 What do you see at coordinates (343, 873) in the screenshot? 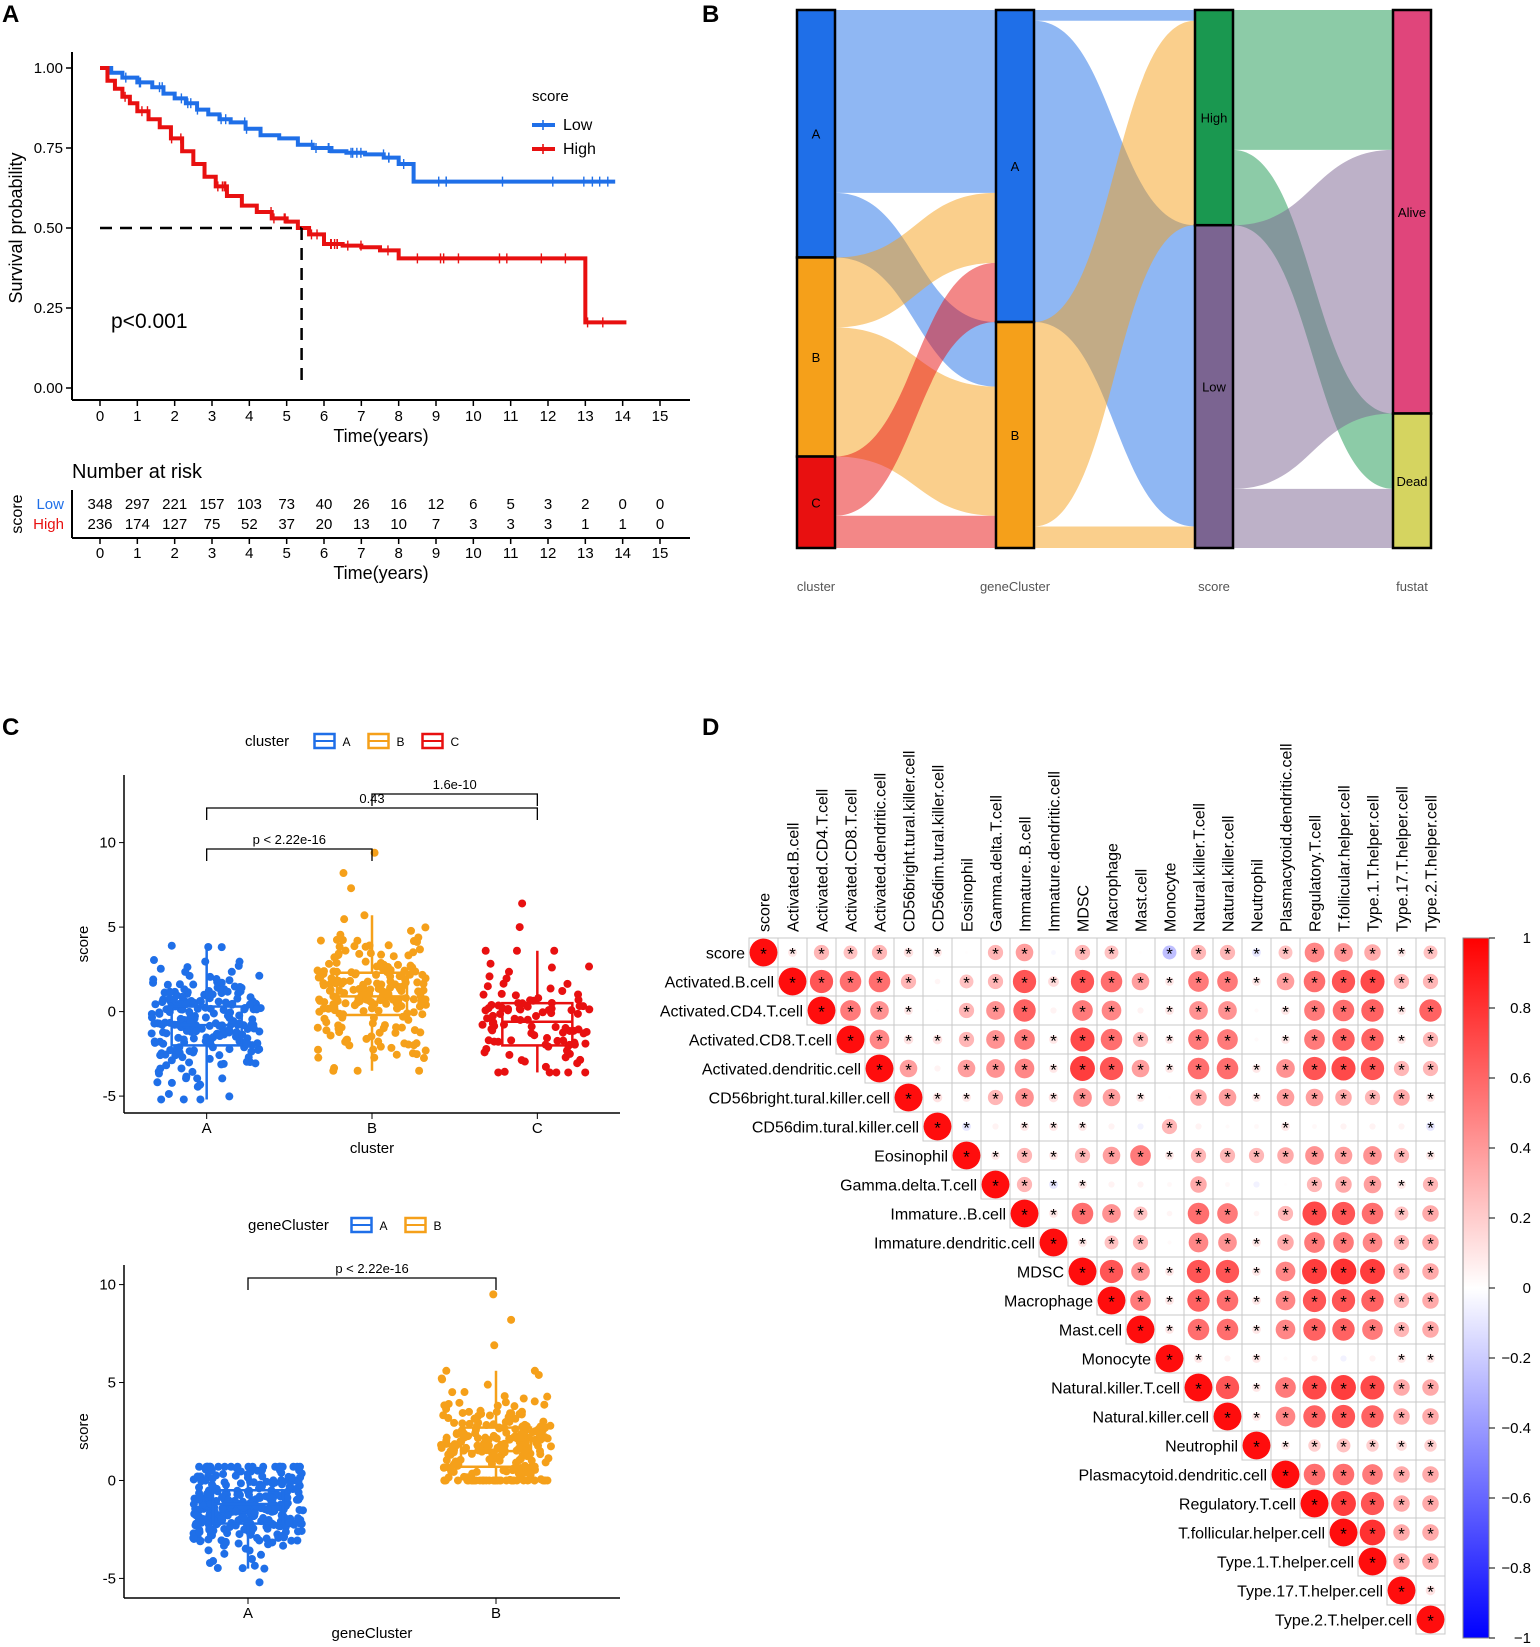
I see `outlier-point` at bounding box center [343, 873].